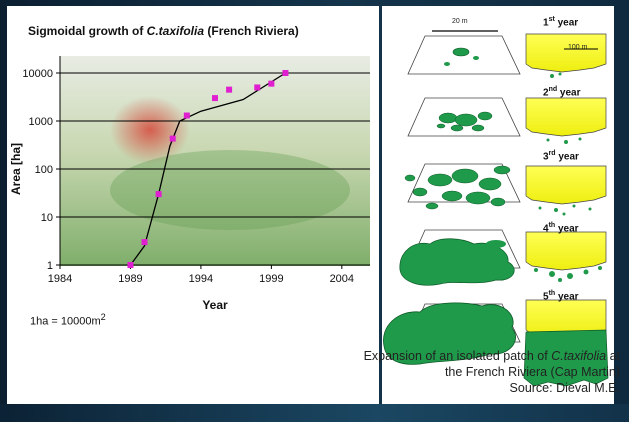  What do you see at coordinates (150, 130) in the screenshot?
I see `coral-blur` at bounding box center [150, 130].